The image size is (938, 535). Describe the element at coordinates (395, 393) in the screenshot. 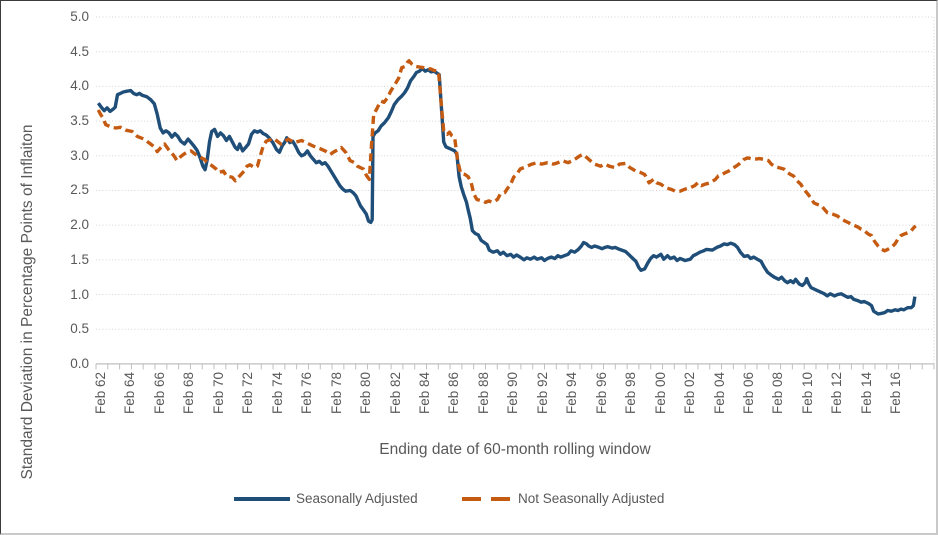

I see `x-tick-label: Feb 82` at that location.